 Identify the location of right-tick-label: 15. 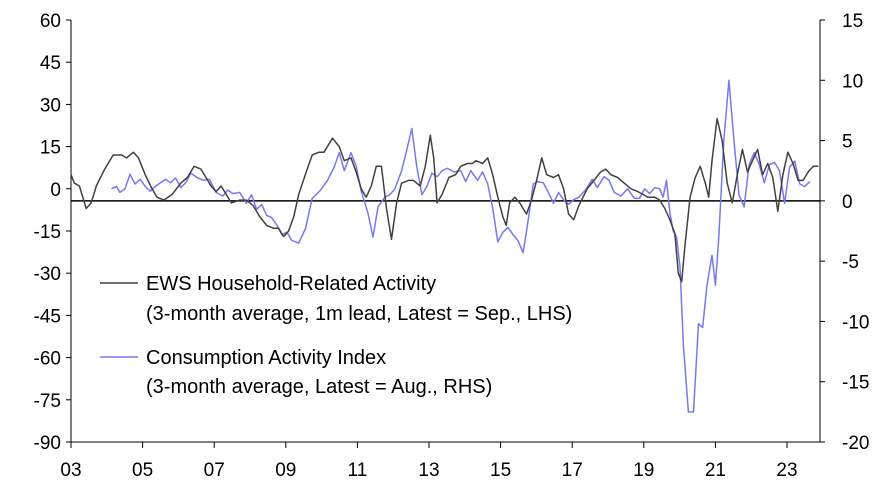
(852, 21).